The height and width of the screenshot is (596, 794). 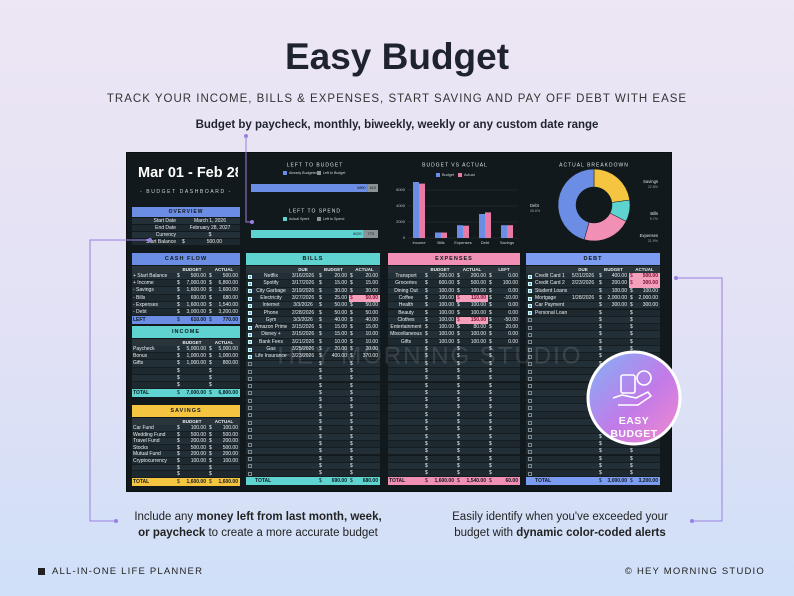 What do you see at coordinates (361, 188) in the screenshot?
I see `bar-value: 6890` at bounding box center [361, 188].